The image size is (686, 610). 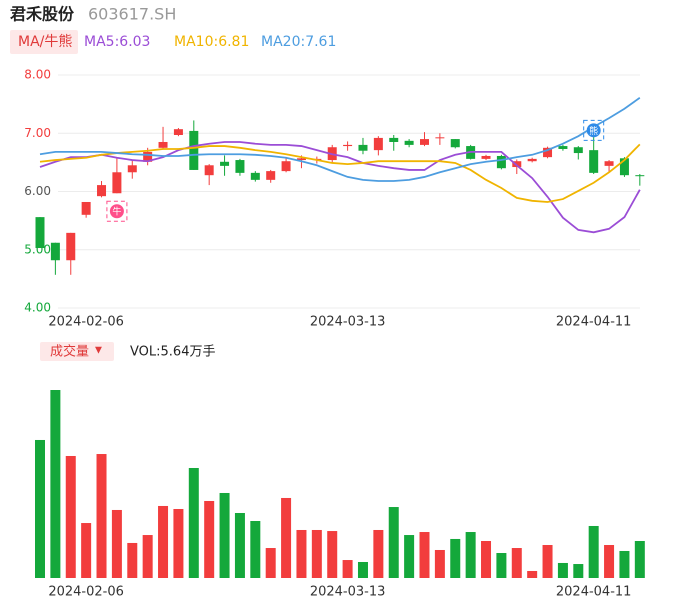 What do you see at coordinates (37, 133) in the screenshot?
I see `y-tick-label: 7.00` at bounding box center [37, 133].